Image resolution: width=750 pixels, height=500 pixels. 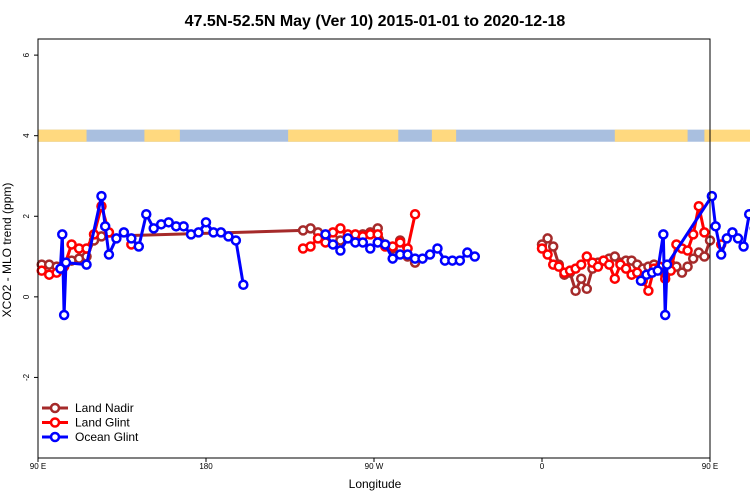 I want to click on legend-label: Land Glint, so click(x=102, y=423).